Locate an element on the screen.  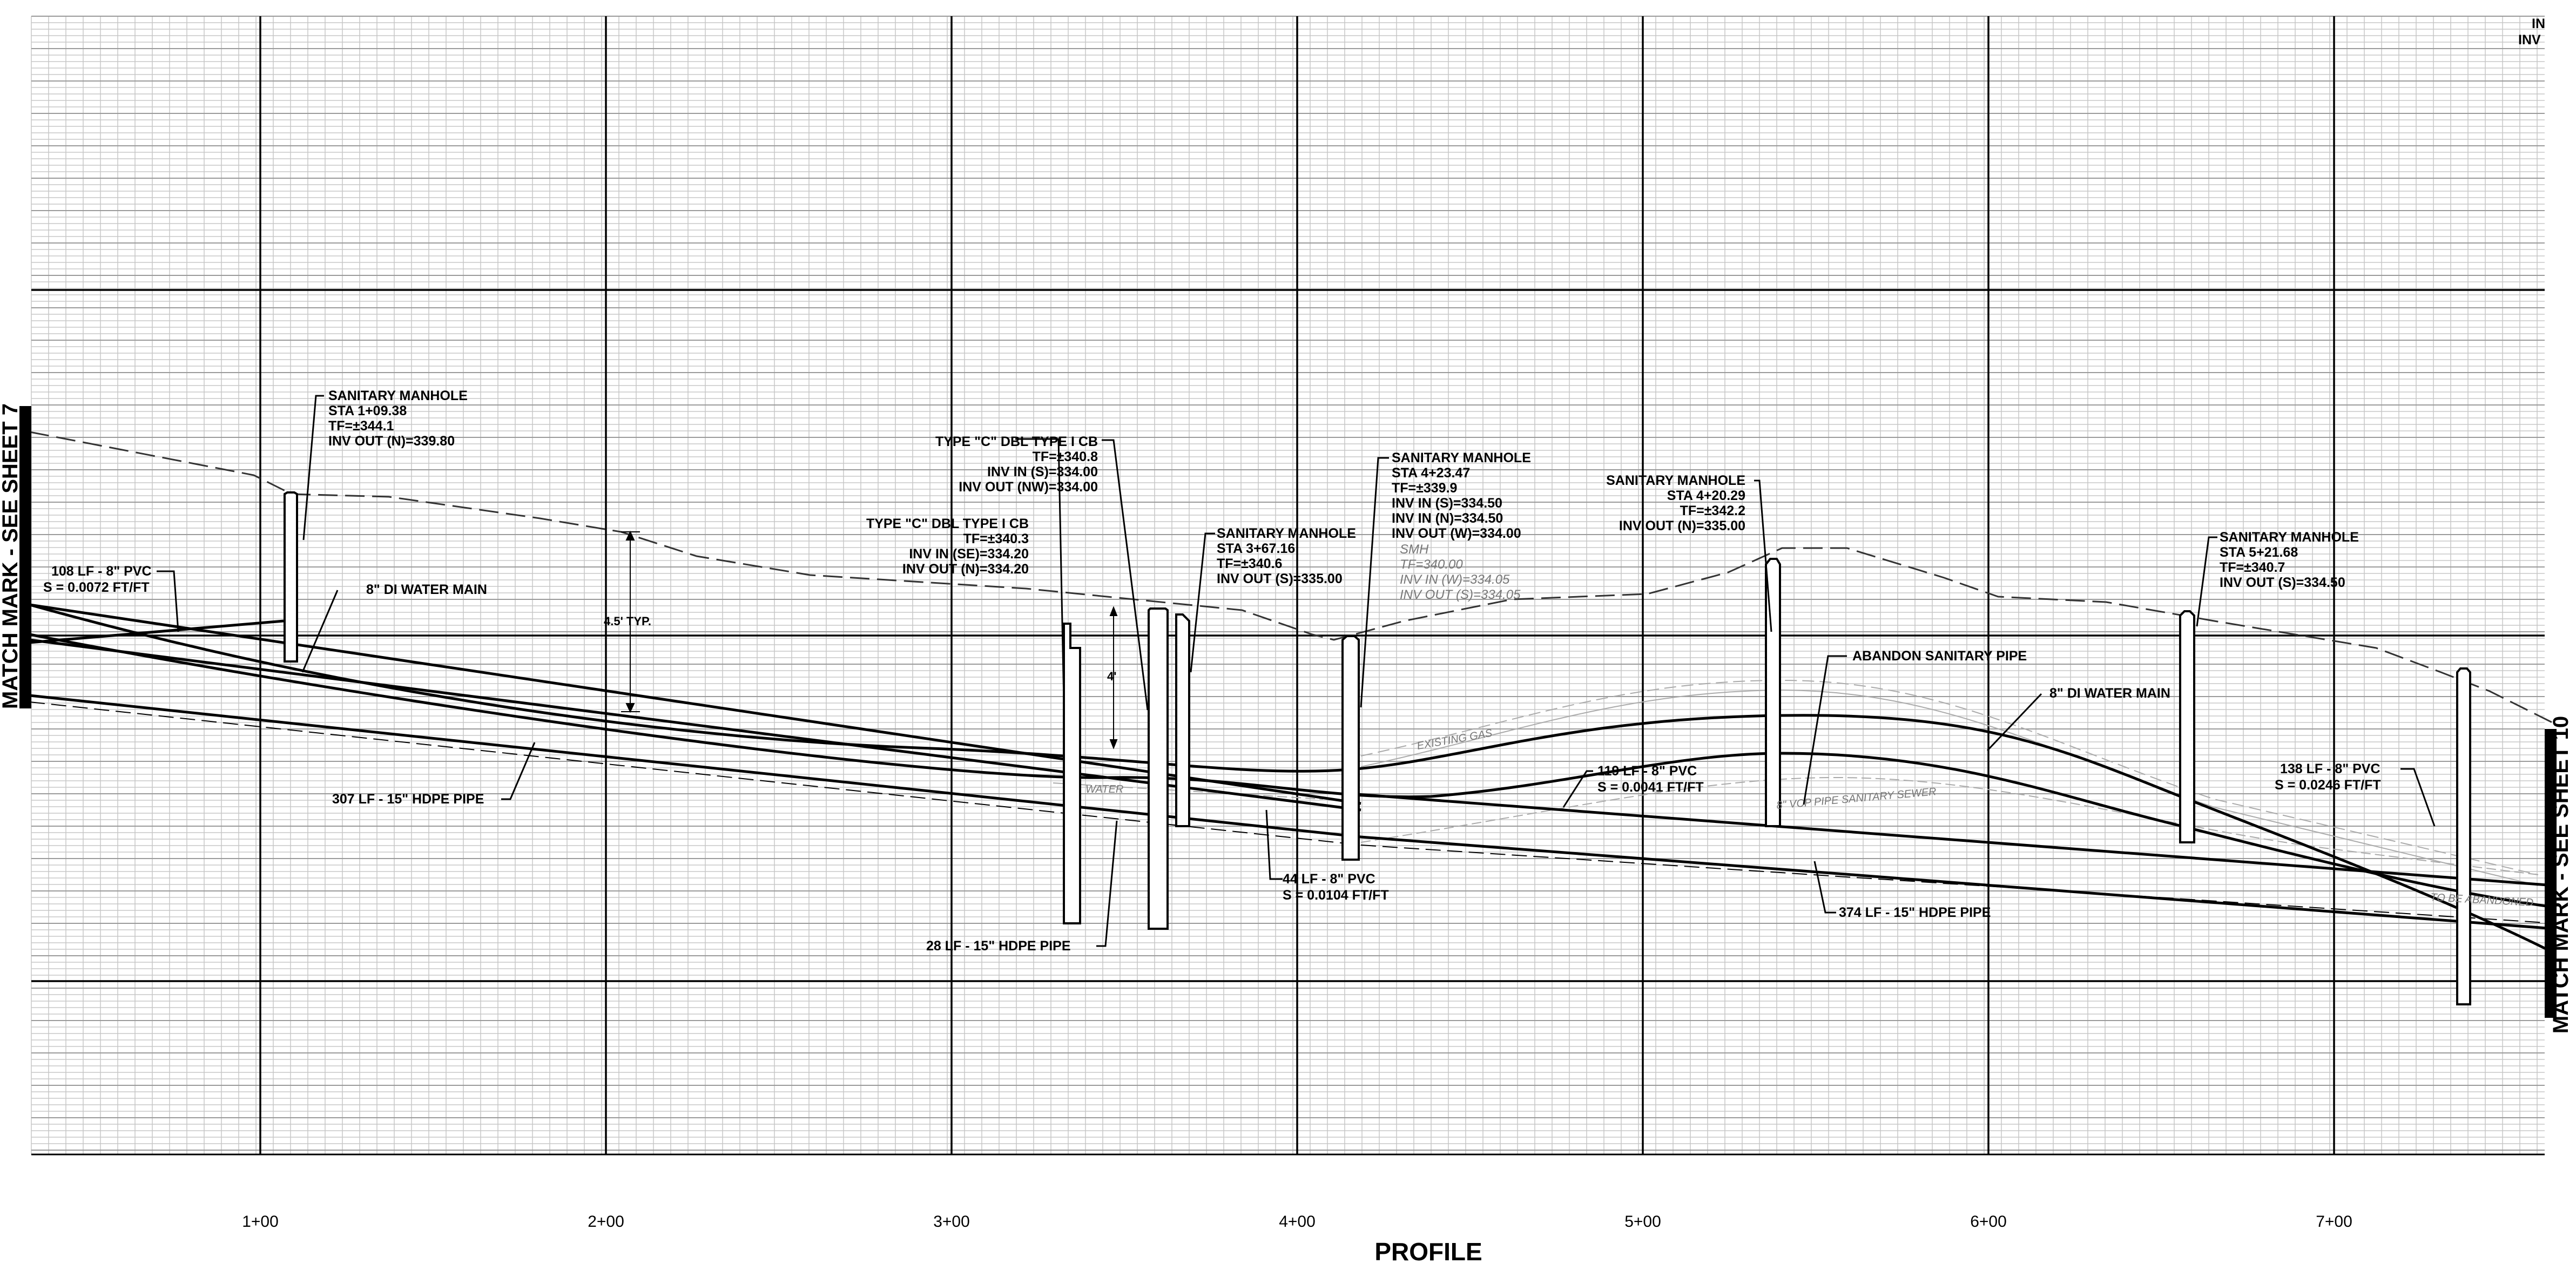
profile-title: PROFILE is located at coordinates (1428, 1252).